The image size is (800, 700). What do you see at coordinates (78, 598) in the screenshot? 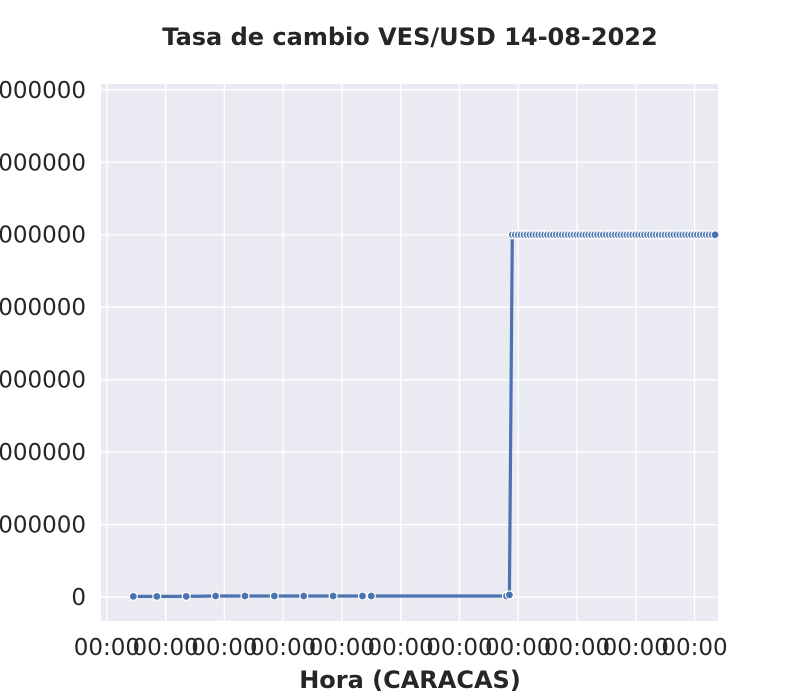
I see `y-tick-label: 0` at bounding box center [78, 598].